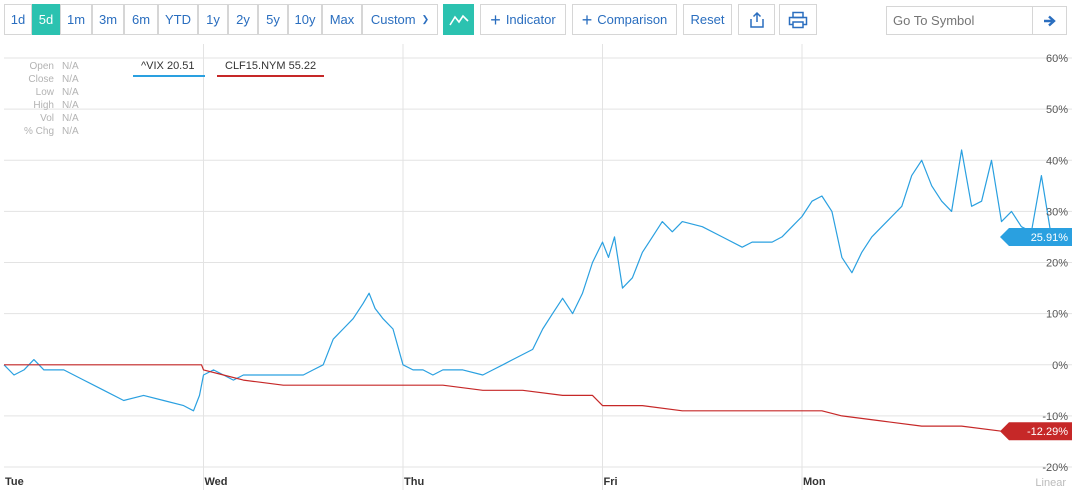 The height and width of the screenshot is (492, 1078). Describe the element at coordinates (305, 19) in the screenshot. I see `range-10y-button: 10y` at that location.